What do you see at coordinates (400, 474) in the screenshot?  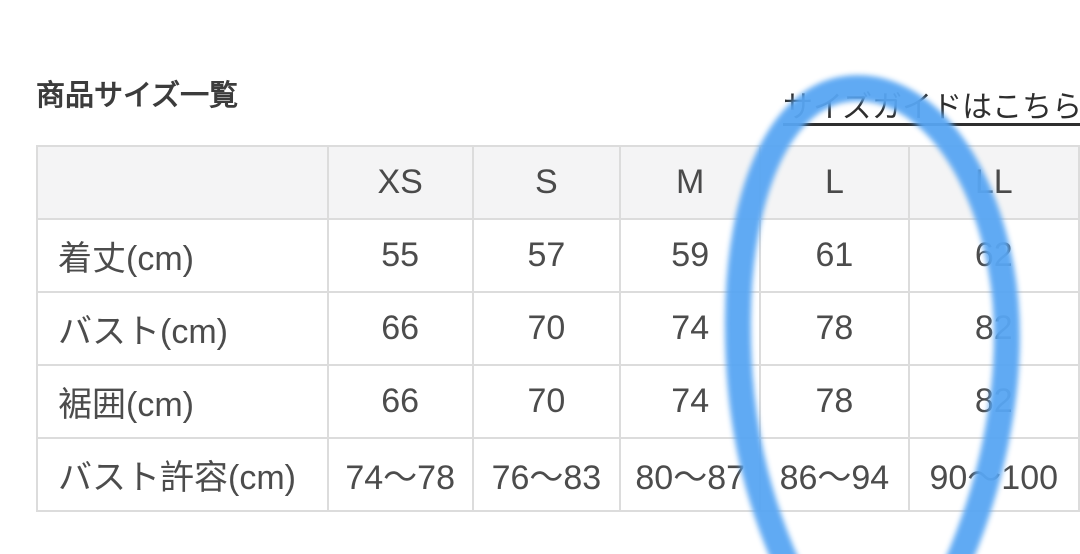 I see `cell-value: 74〜78` at bounding box center [400, 474].